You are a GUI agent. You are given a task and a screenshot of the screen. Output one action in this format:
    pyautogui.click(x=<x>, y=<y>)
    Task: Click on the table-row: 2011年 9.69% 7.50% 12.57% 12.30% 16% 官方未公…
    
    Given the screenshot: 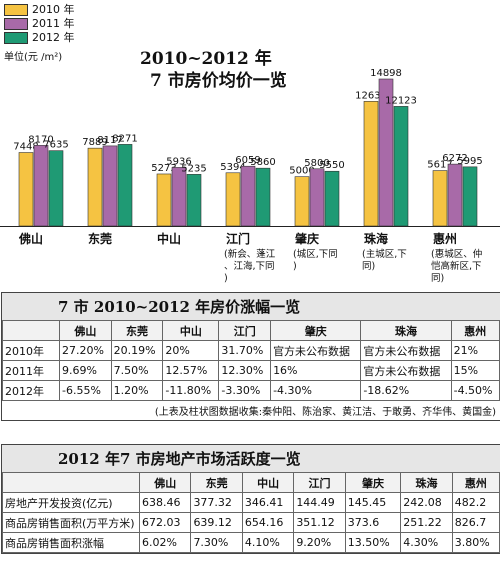 What is the action you would take?
    pyautogui.click(x=251, y=370)
    